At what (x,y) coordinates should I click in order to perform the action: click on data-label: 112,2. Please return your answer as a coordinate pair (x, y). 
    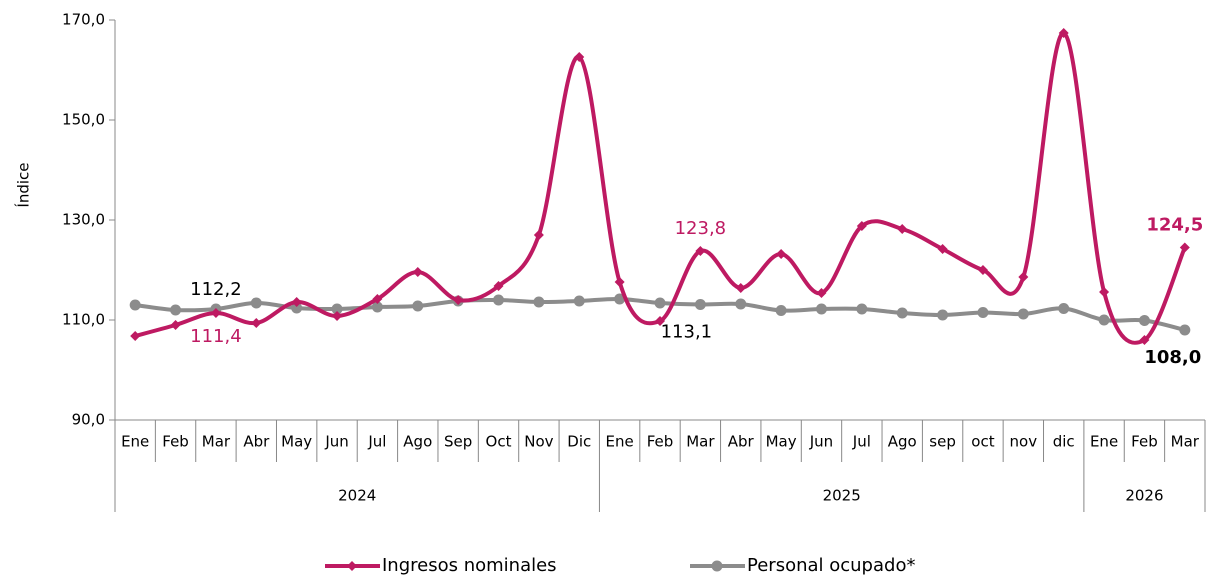
    Looking at the image, I should click on (216, 289).